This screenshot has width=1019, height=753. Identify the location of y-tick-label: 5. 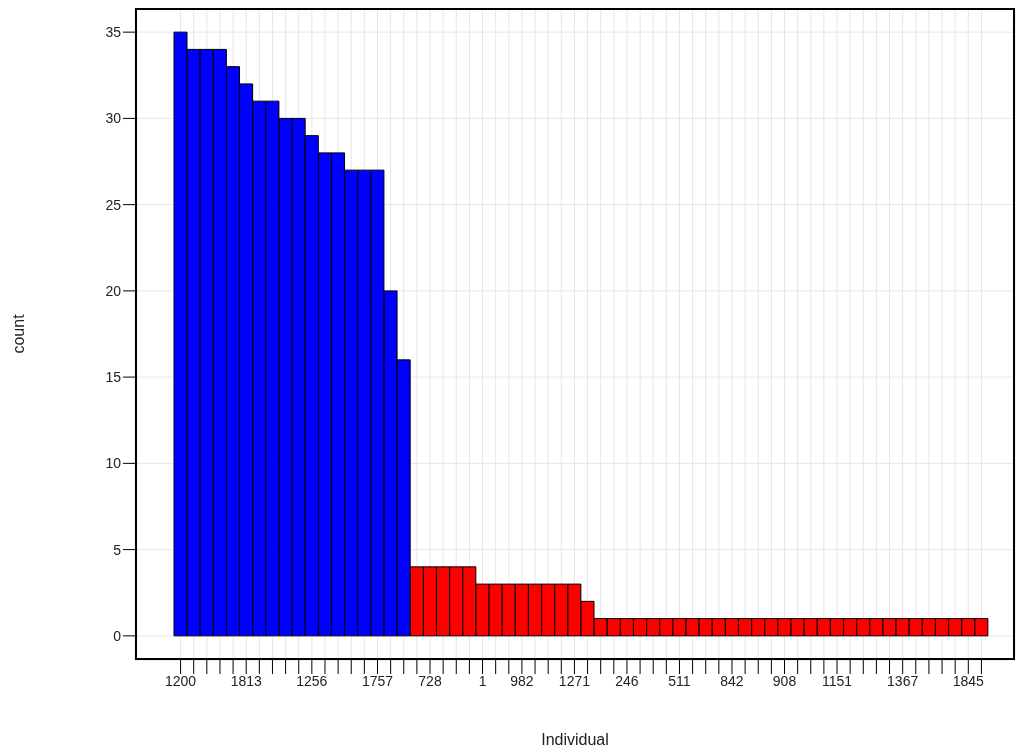
(117, 549).